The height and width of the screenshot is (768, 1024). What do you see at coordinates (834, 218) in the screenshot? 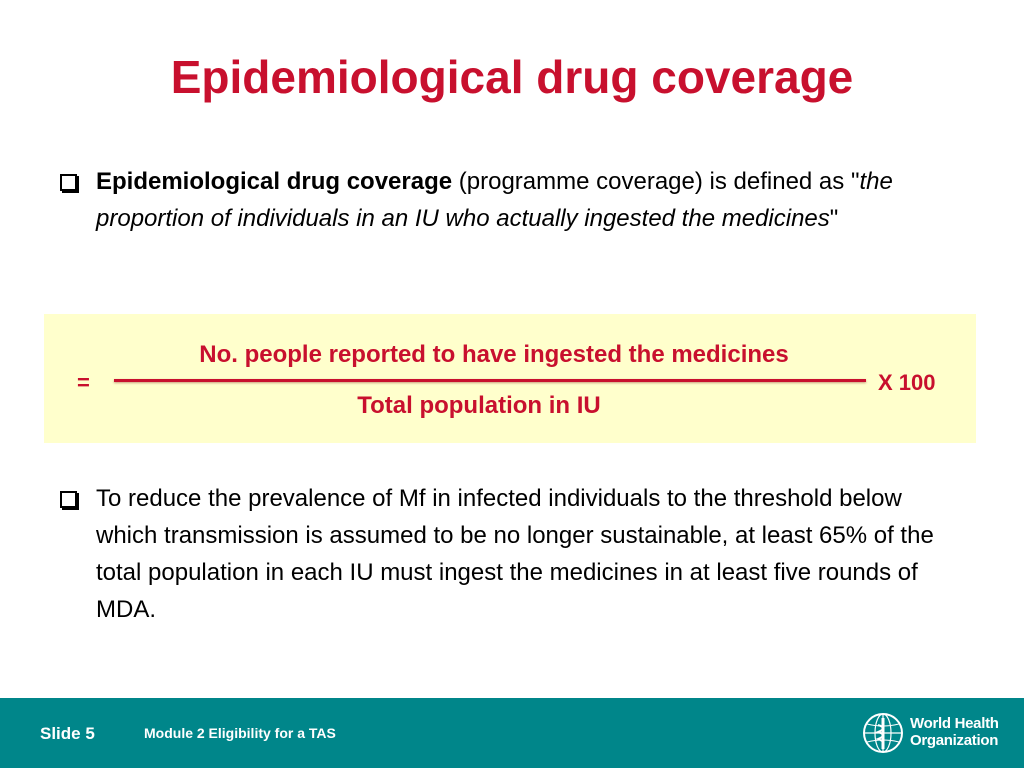
I see `definition-close: "` at bounding box center [834, 218].